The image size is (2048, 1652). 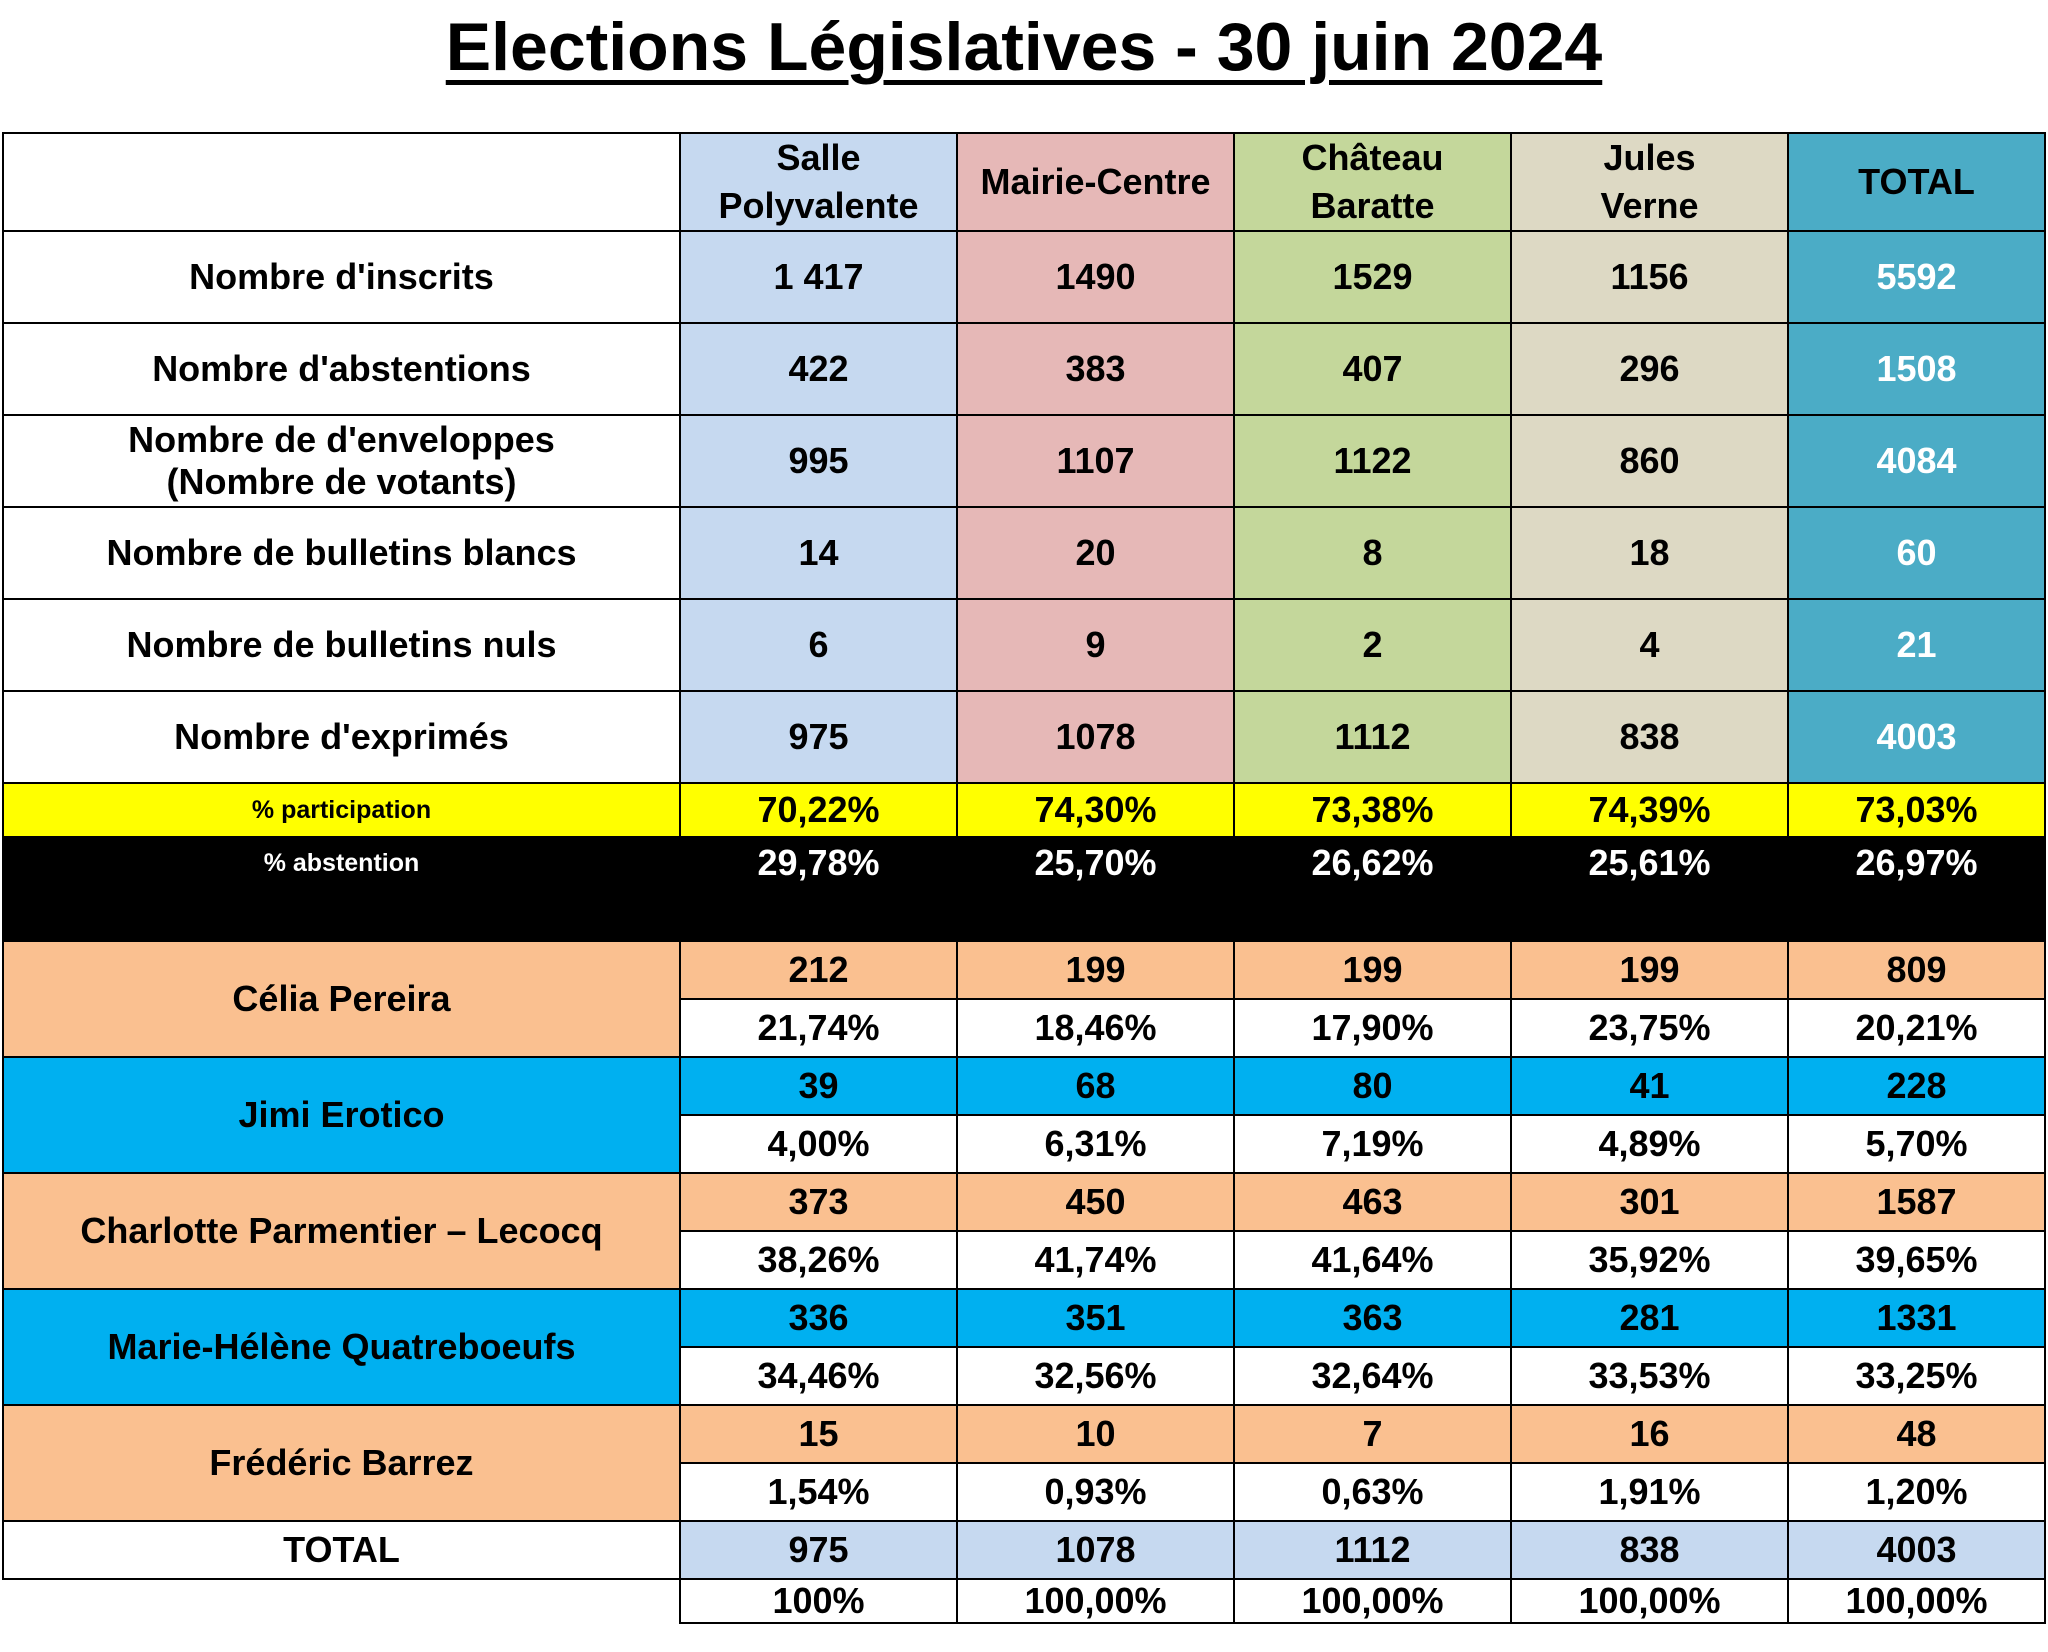 I want to click on candidate-percent-mairie-centre: 41,74%, so click(x=1095, y=1260).